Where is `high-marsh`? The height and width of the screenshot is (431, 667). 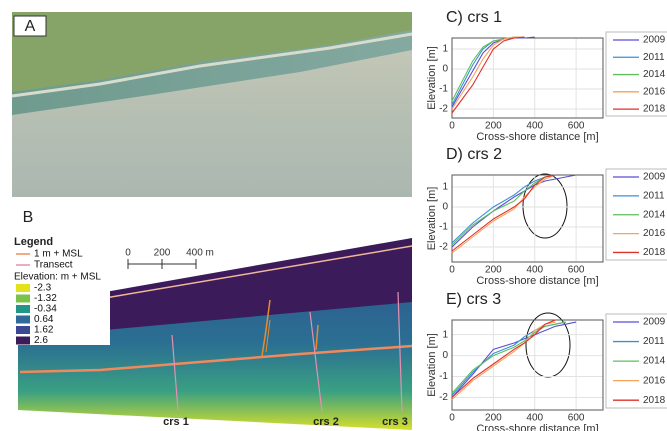 high-marsh is located at coordinates (258, 284).